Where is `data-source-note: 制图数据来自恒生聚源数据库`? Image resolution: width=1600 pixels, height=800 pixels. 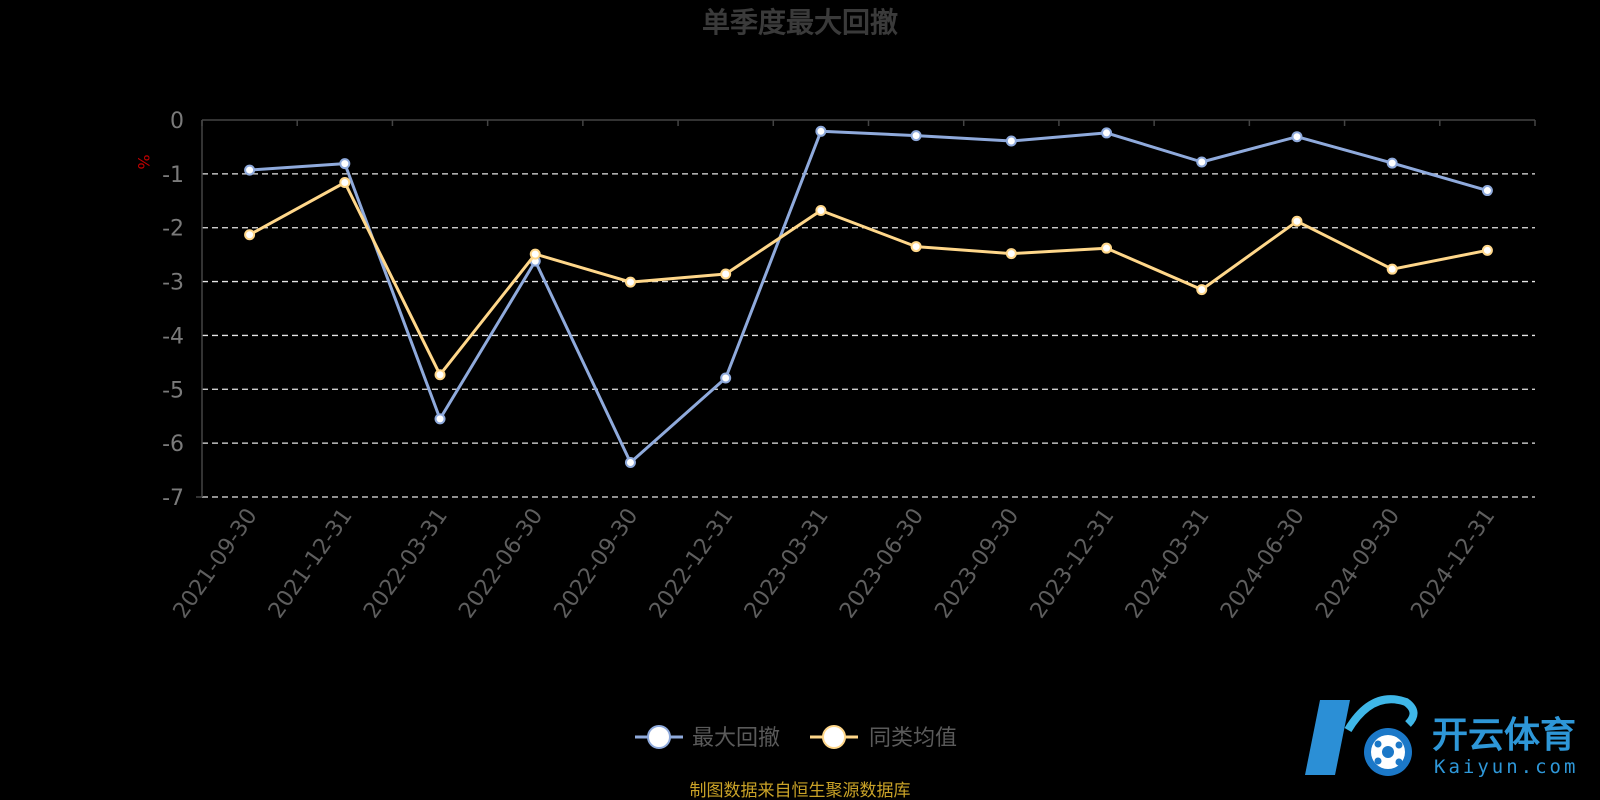
data-source-note: 制图数据来自恒生聚源数据库 is located at coordinates (800, 790).